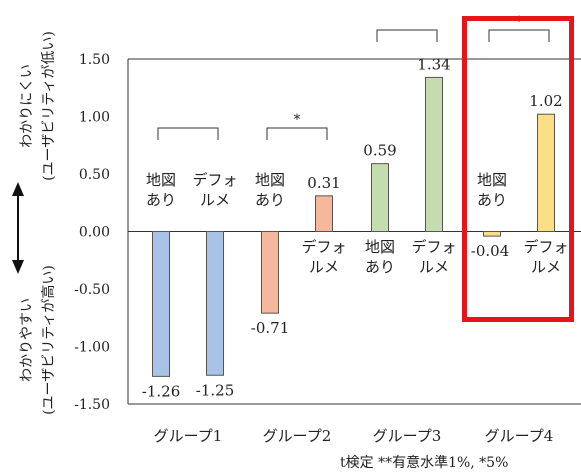  I want to click on y-tick-label: 1.50, so click(94, 60).